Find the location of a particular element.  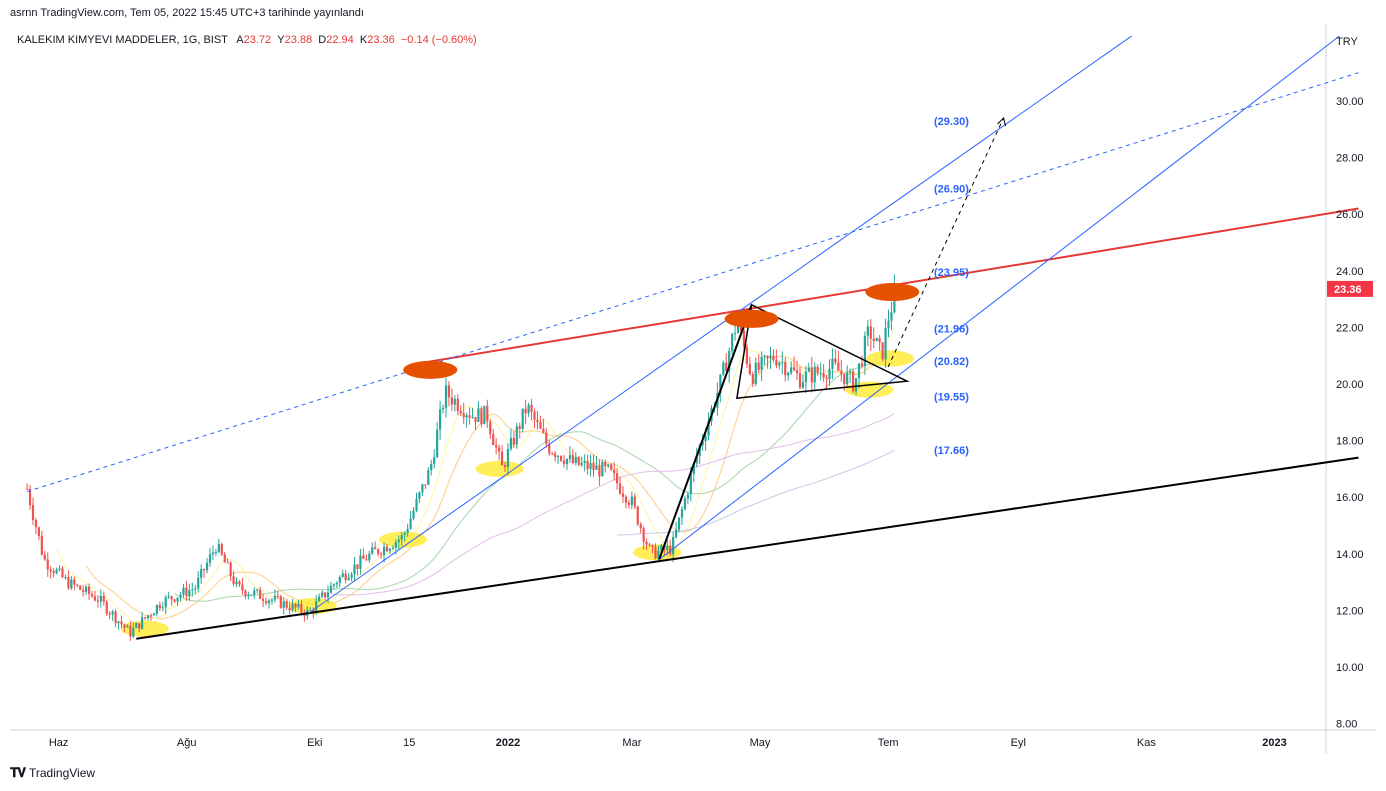

tradingview-branding: 𝐓𝐕 TradingView is located at coordinates (52, 773).